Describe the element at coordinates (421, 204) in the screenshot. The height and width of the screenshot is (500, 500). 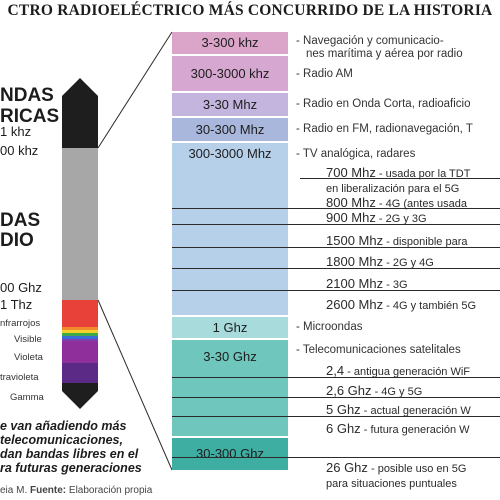
I see `uhf-desc: - 4G (antes usada` at that location.